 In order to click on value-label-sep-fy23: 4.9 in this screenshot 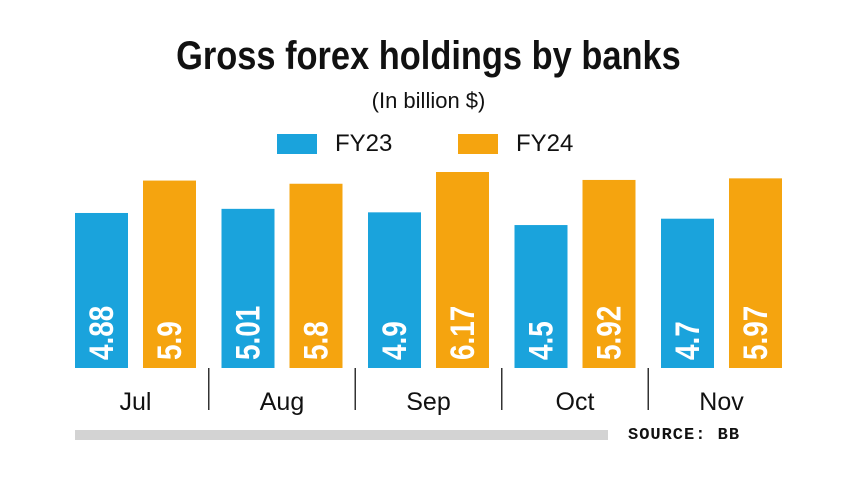, I will do `click(394, 340)`.